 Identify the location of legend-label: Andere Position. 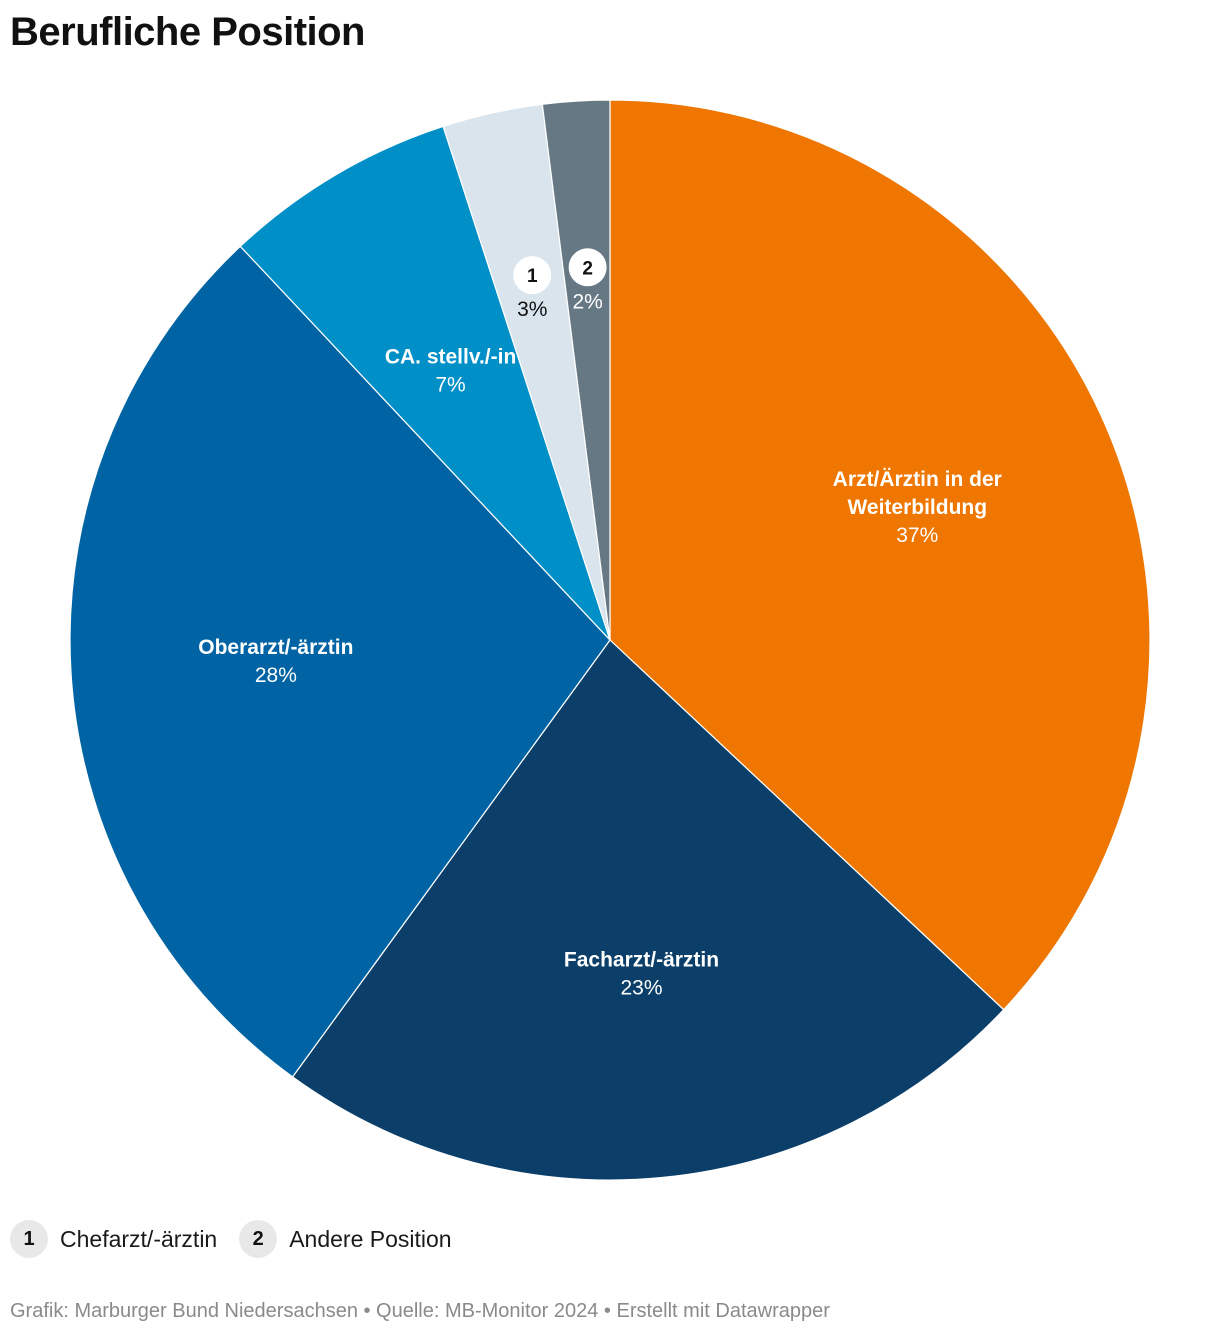
(370, 1238).